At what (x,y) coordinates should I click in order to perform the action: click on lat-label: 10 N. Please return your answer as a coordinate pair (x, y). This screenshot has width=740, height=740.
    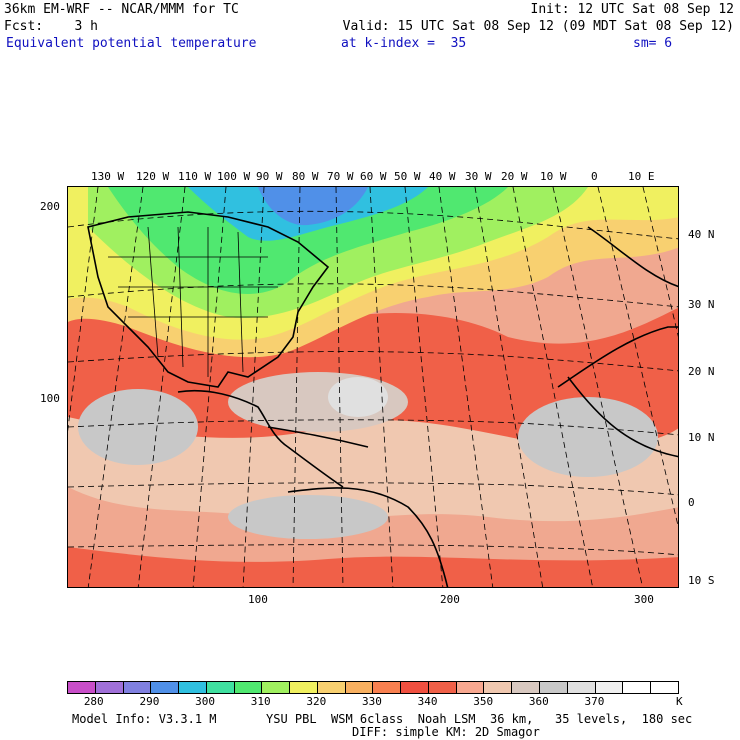
    Looking at the image, I should click on (701, 437).